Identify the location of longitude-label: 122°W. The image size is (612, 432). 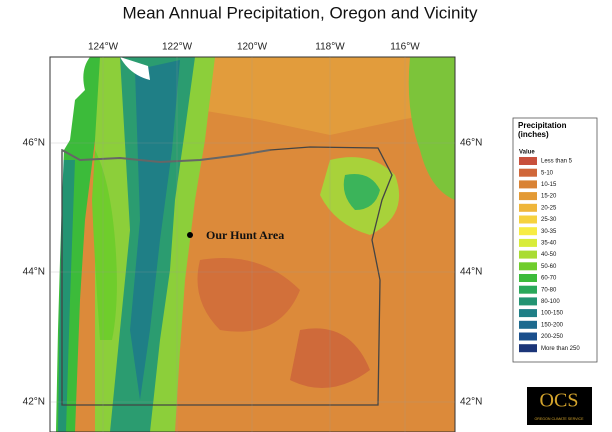
(177, 47).